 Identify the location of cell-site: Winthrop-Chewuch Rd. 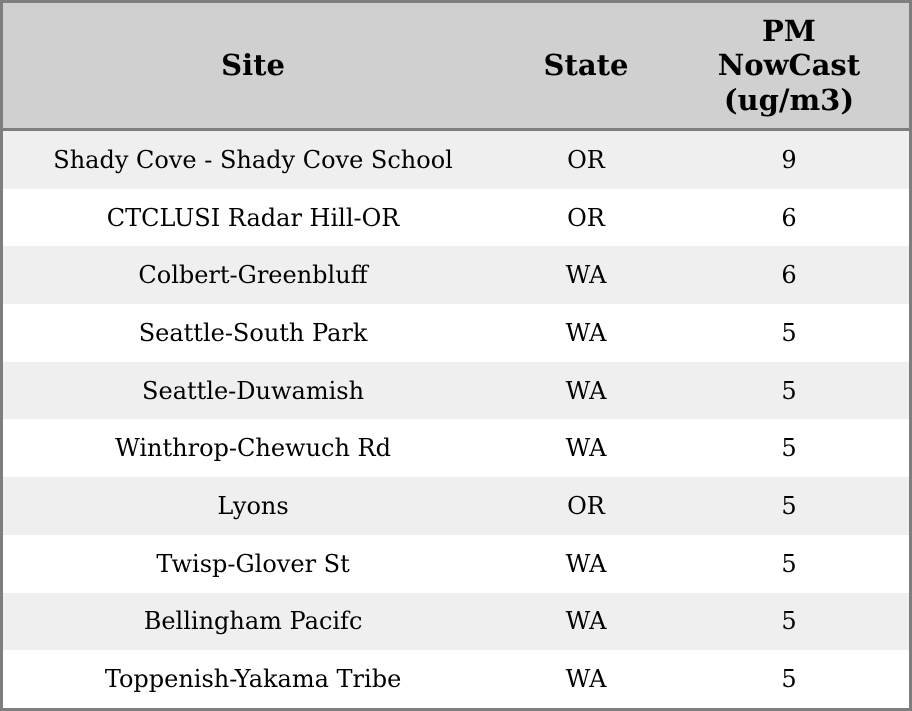
(253, 448).